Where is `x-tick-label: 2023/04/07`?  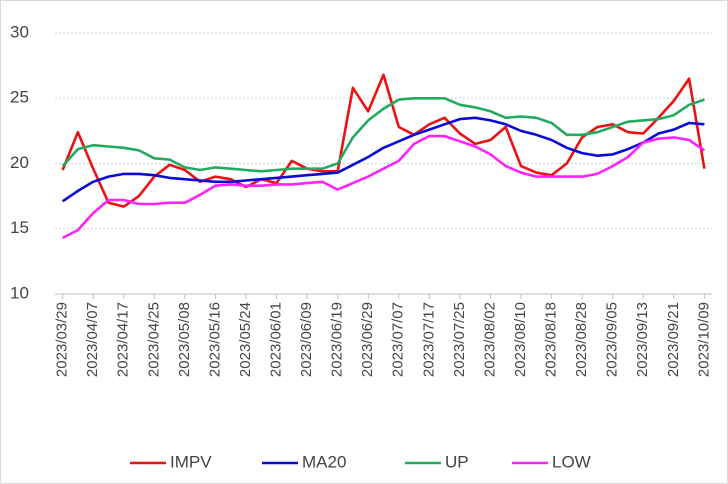
x-tick-label: 2023/04/07 is located at coordinates (92, 339).